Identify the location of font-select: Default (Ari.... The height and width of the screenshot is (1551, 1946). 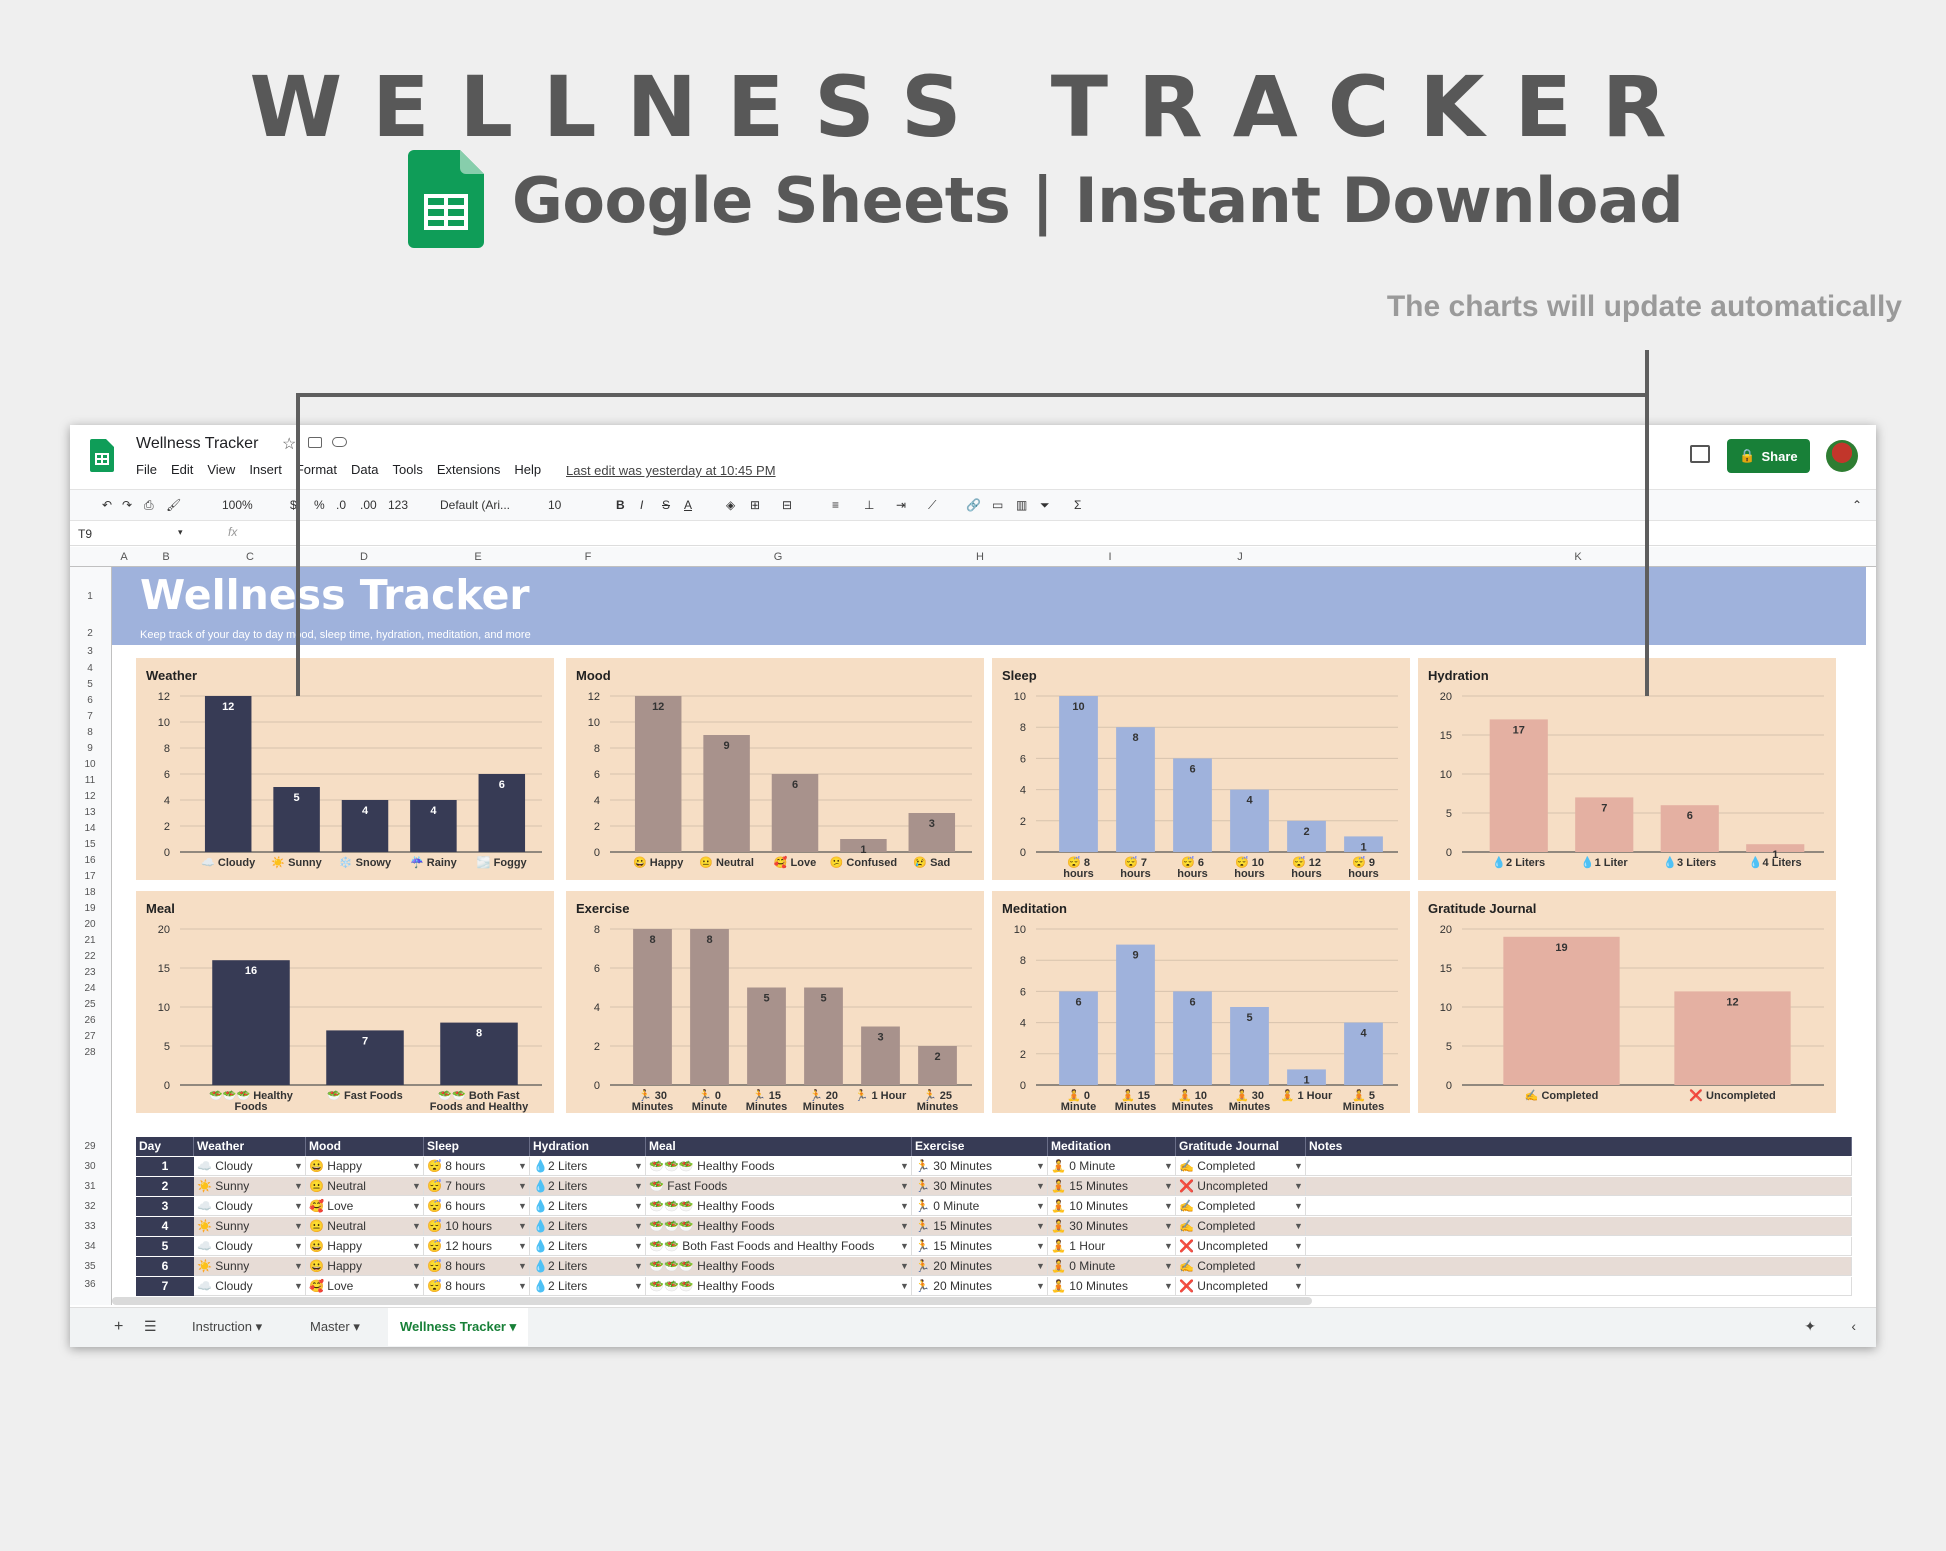
(475, 505).